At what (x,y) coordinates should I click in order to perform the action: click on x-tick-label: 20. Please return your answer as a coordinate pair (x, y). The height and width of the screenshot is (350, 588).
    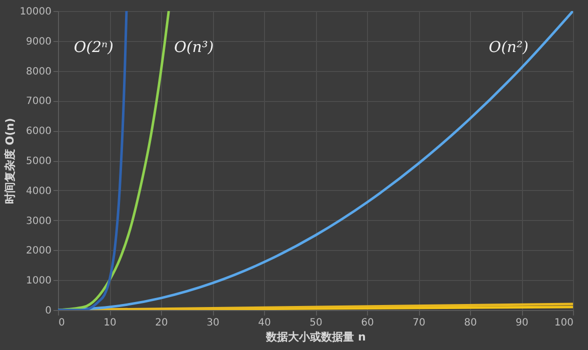
    Looking at the image, I should click on (161, 323).